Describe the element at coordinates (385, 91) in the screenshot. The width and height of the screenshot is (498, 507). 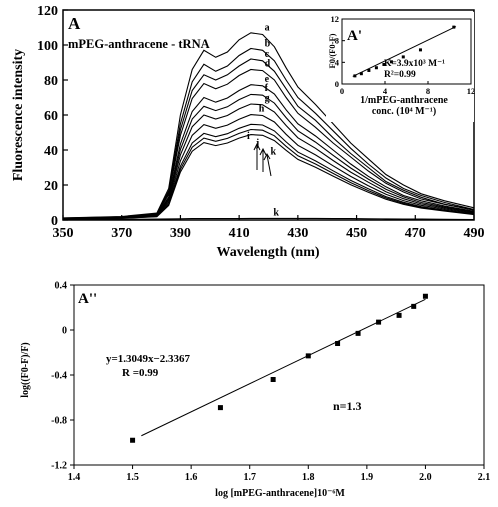
I see `inset-x-tick-label: 4` at that location.